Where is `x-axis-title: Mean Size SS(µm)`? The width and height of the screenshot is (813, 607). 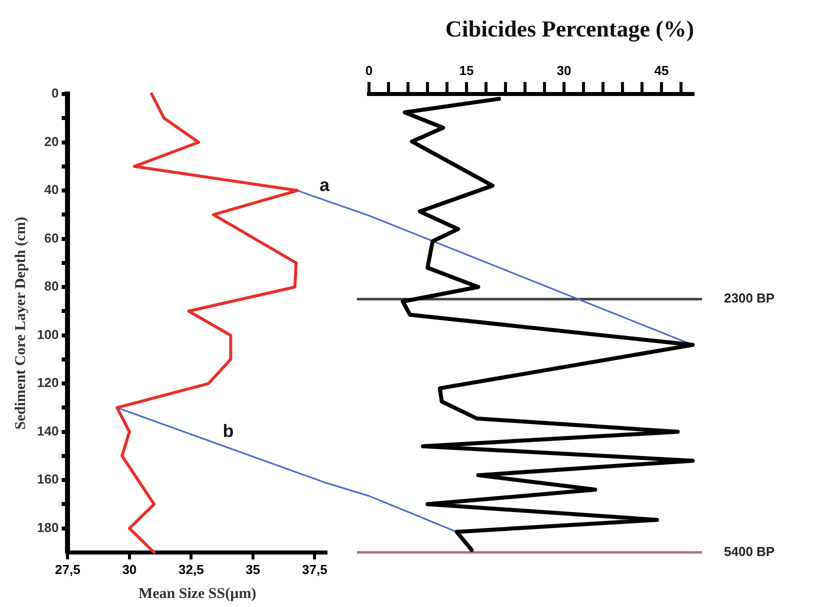
x-axis-title: Mean Size SS(µm) is located at coordinates (197, 594).